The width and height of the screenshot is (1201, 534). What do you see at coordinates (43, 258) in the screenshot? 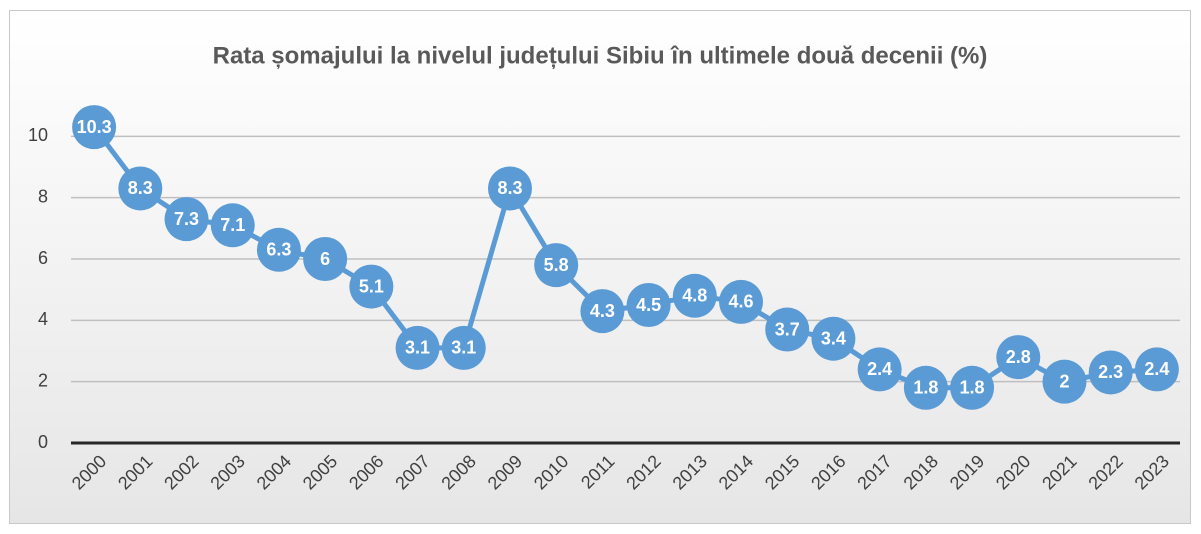
I see `y-tick-label: 6` at bounding box center [43, 258].